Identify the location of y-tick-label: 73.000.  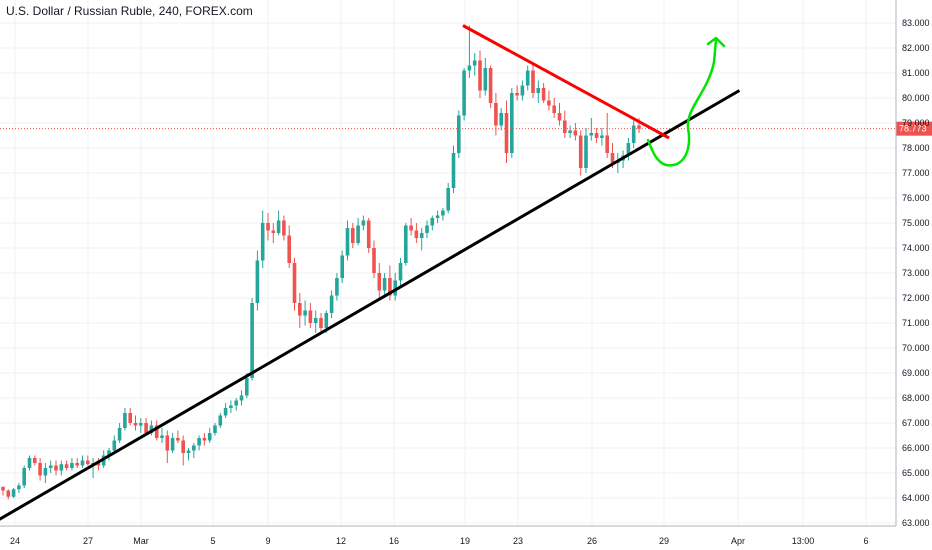
(916, 273).